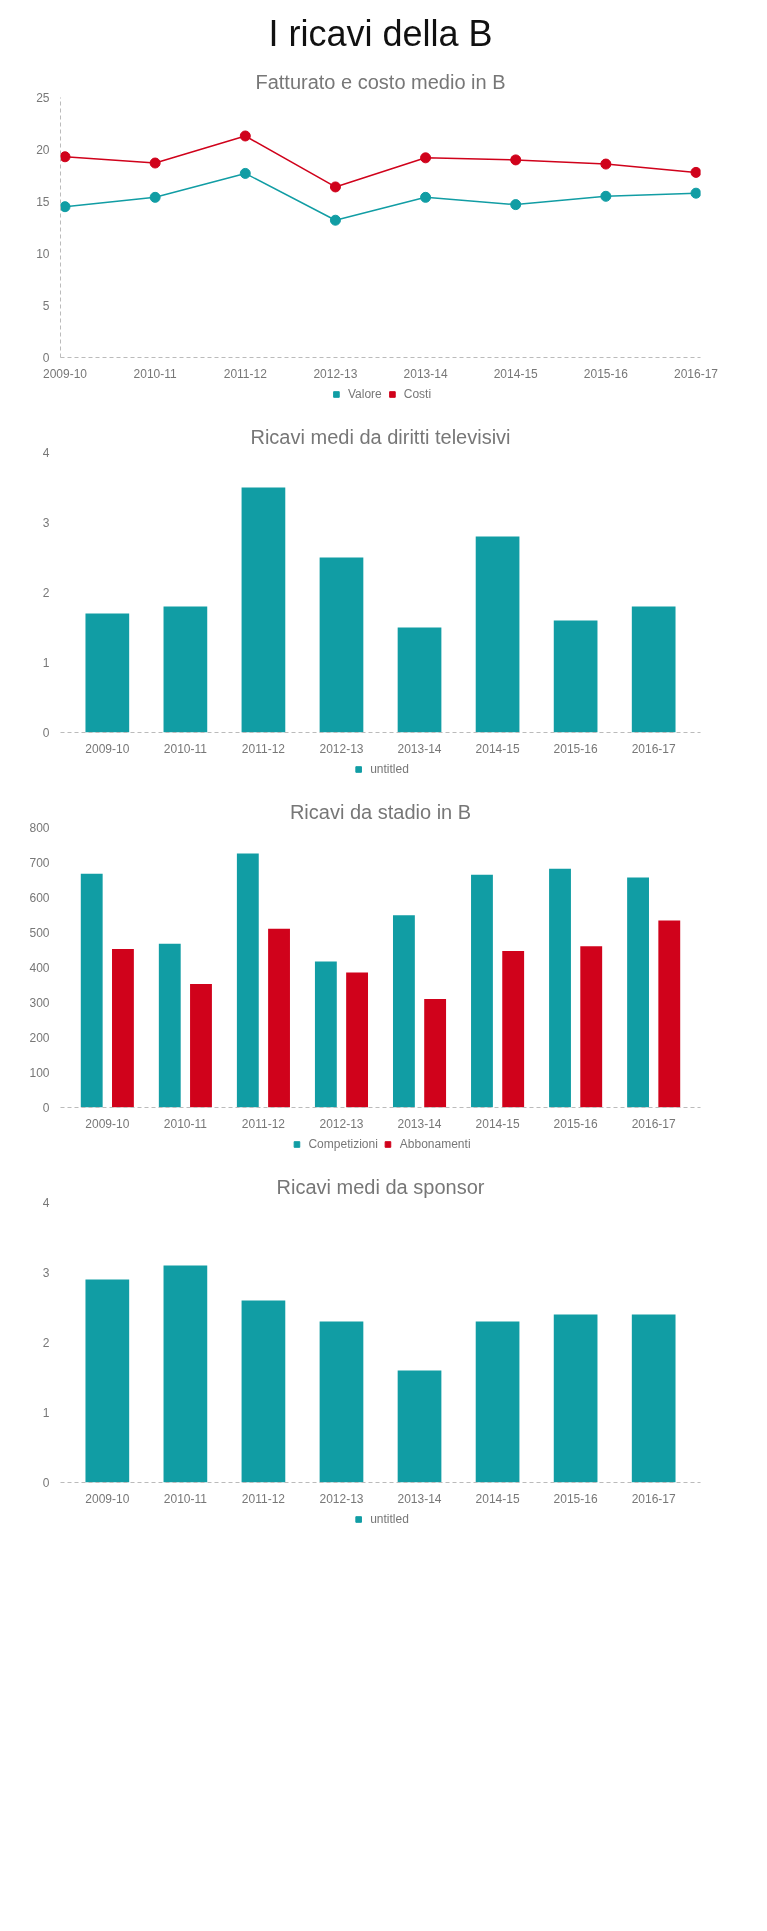 Image resolution: width=767 pixels, height=1931 pixels. What do you see at coordinates (364, 394) in the screenshot?
I see `legend-label: Valore` at bounding box center [364, 394].